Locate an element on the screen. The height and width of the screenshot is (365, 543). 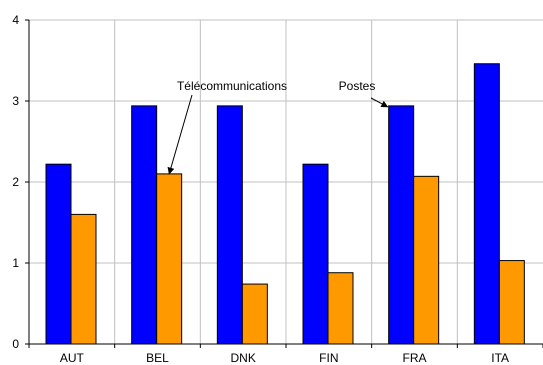
bar-aut-telecommunications is located at coordinates (83, 279).